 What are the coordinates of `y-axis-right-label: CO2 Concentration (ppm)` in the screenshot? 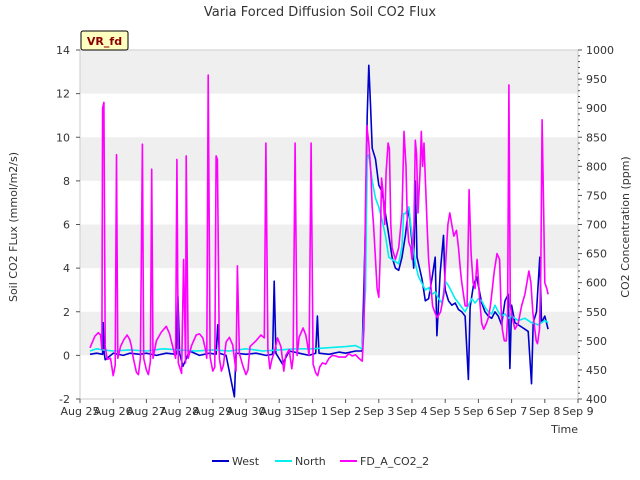 It's located at (625, 226).